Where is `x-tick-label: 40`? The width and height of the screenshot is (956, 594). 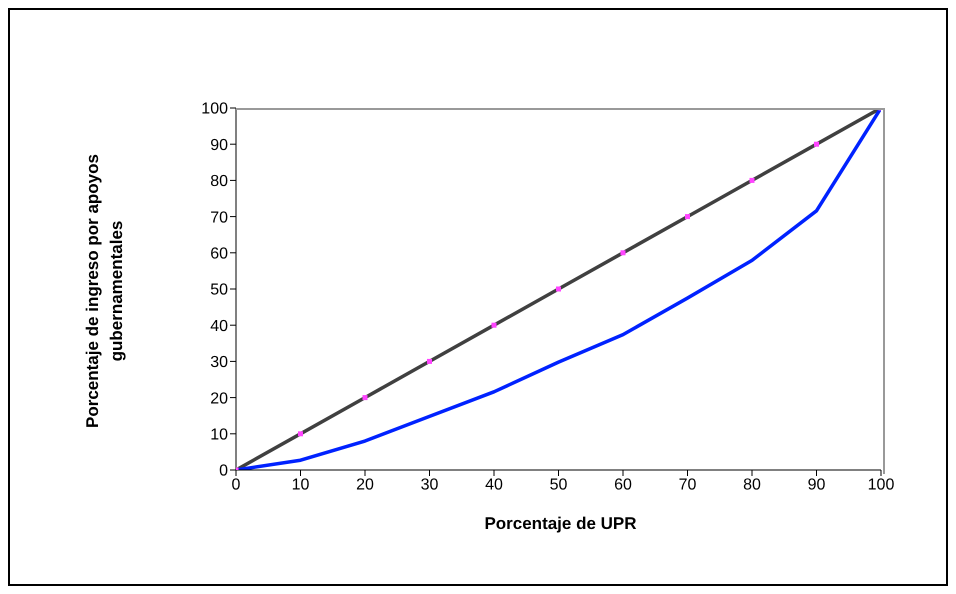
x-tick-label: 40 is located at coordinates (494, 485).